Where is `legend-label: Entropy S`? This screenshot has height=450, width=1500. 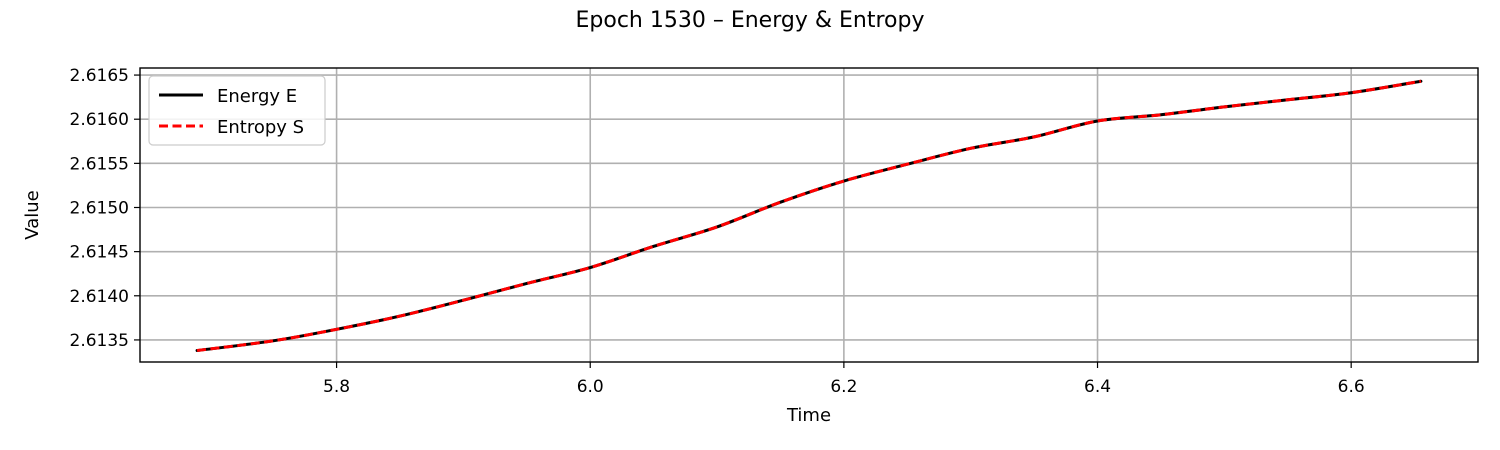
legend-label: Entropy S is located at coordinates (260, 127).